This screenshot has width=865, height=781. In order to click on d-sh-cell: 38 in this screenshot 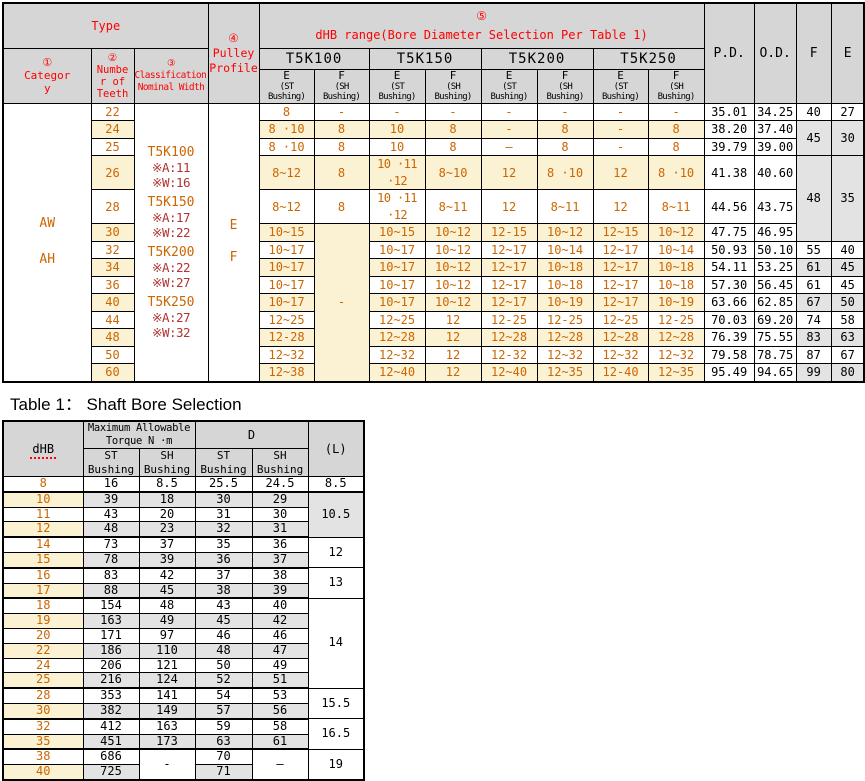, I will do `click(280, 575)`.